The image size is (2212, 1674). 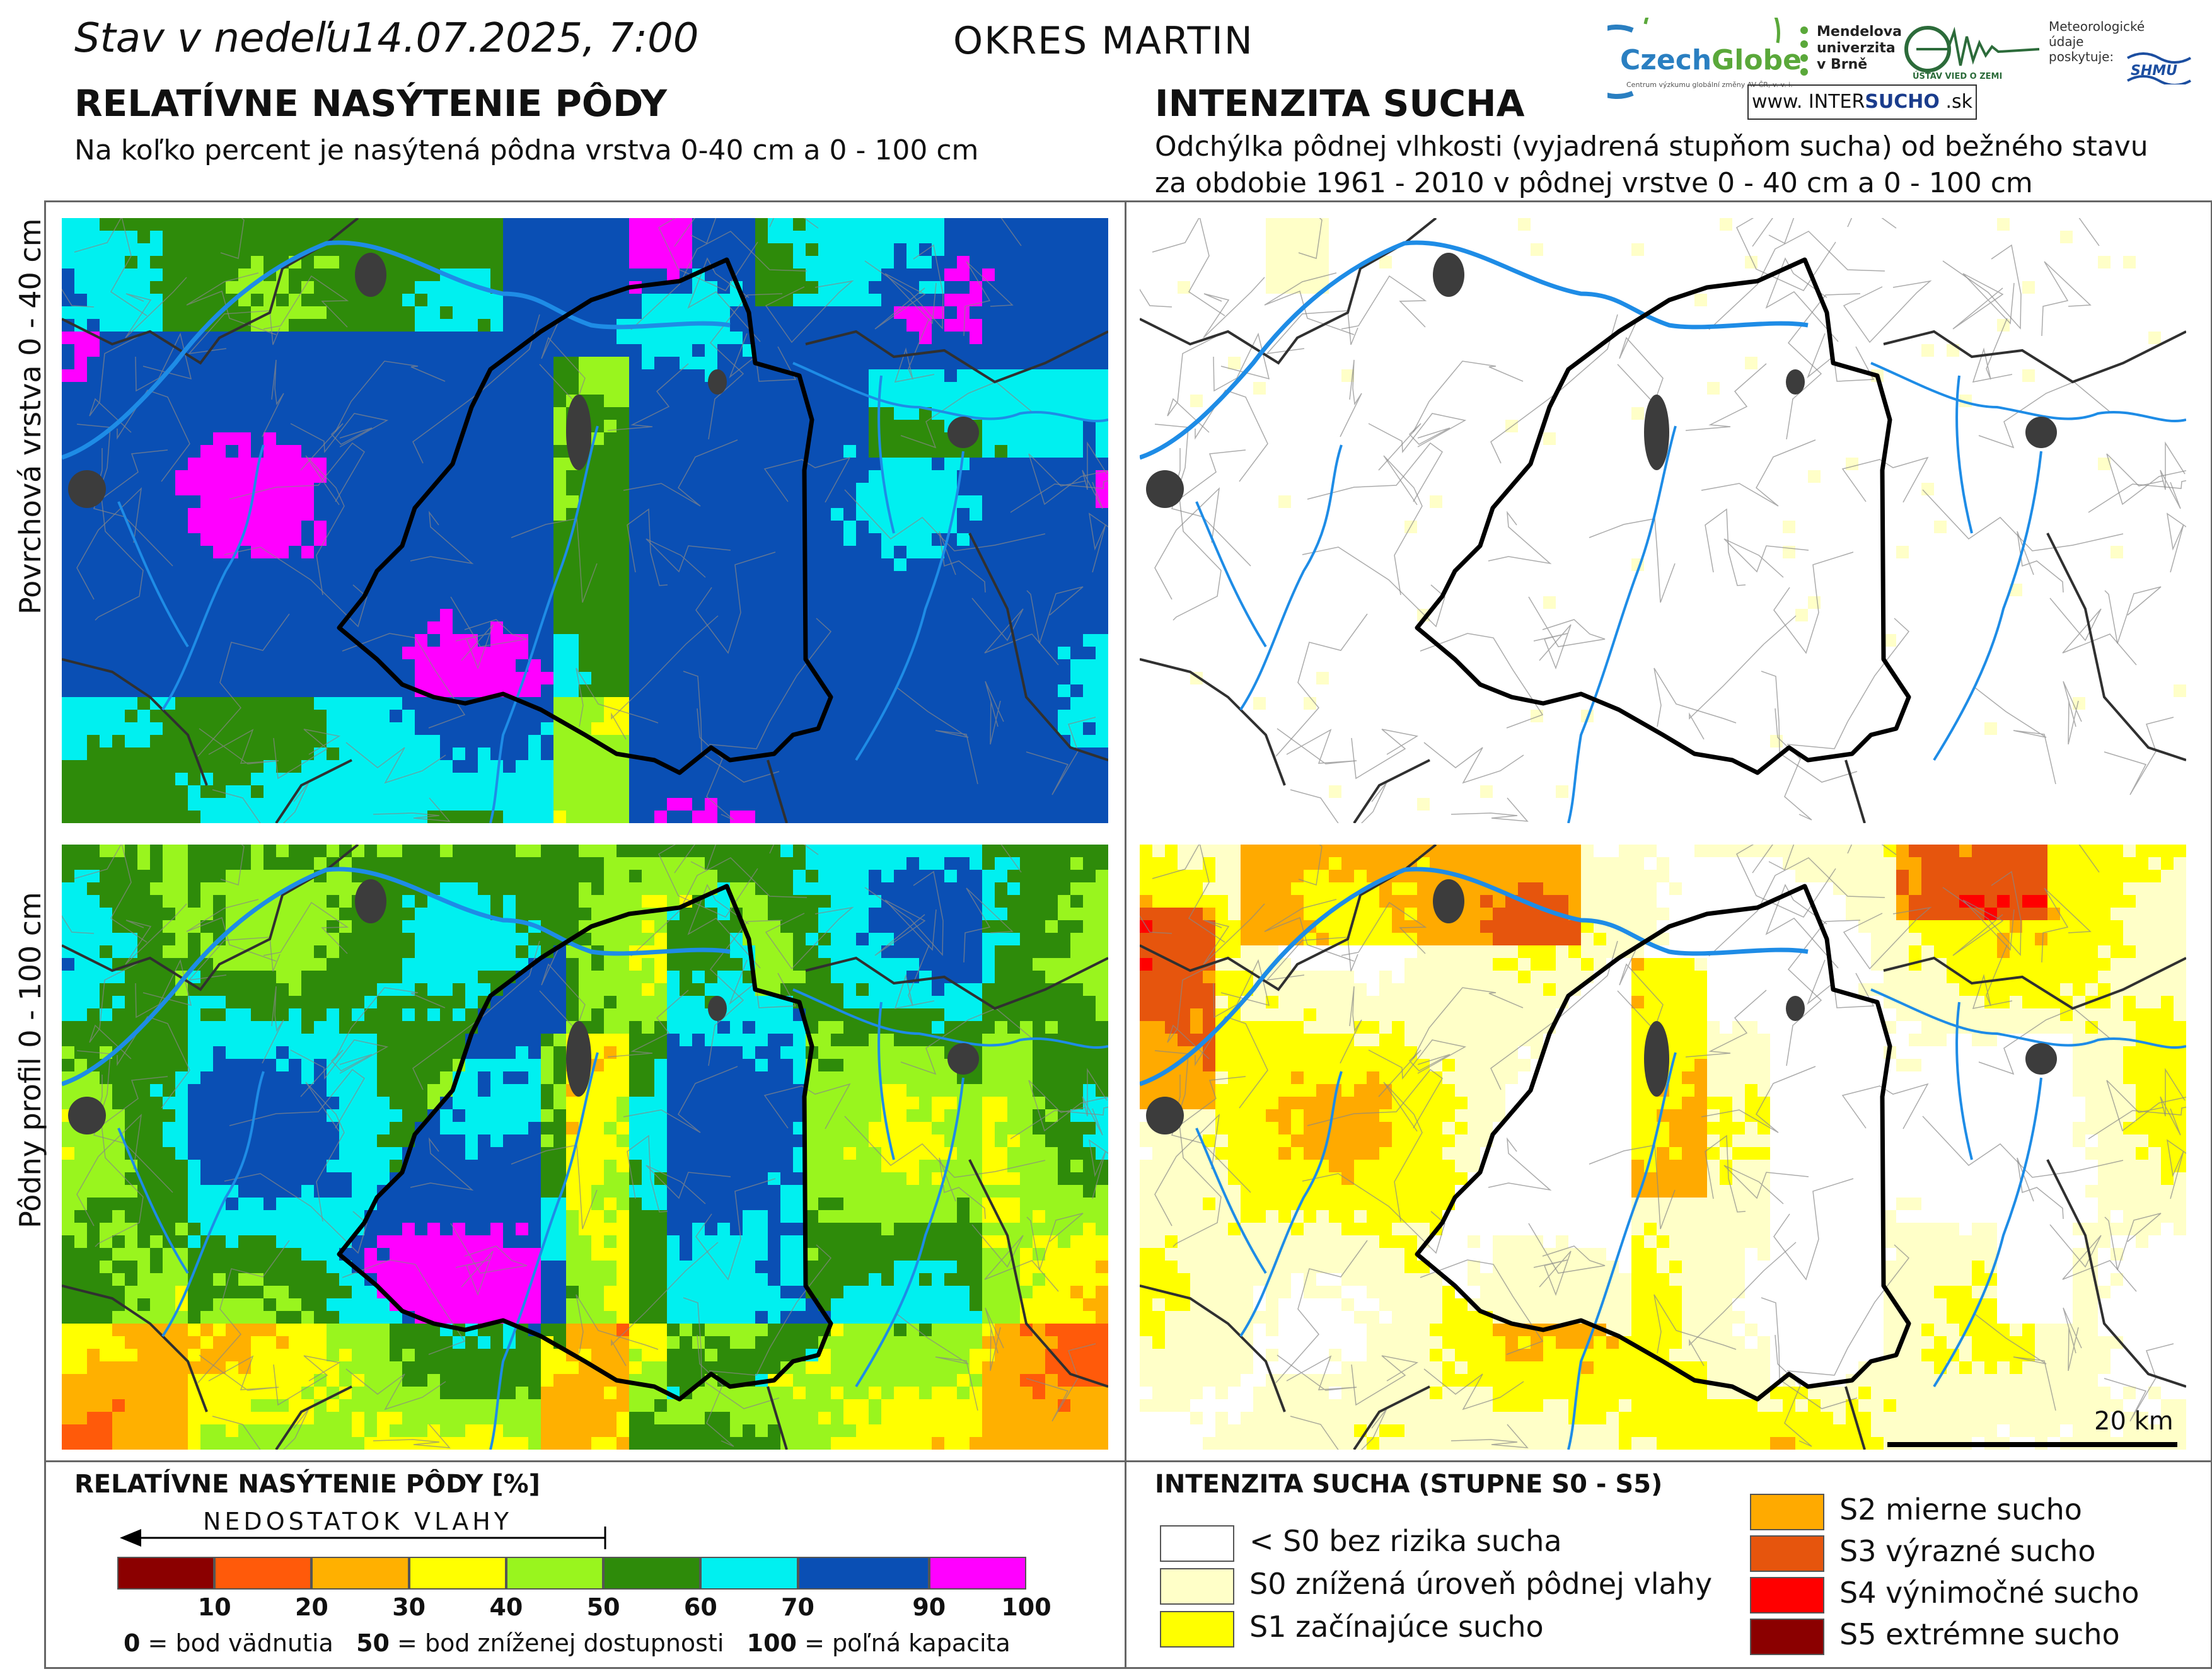 I want to click on colorbar-tick-label: 100, so click(x=1026, y=1607).